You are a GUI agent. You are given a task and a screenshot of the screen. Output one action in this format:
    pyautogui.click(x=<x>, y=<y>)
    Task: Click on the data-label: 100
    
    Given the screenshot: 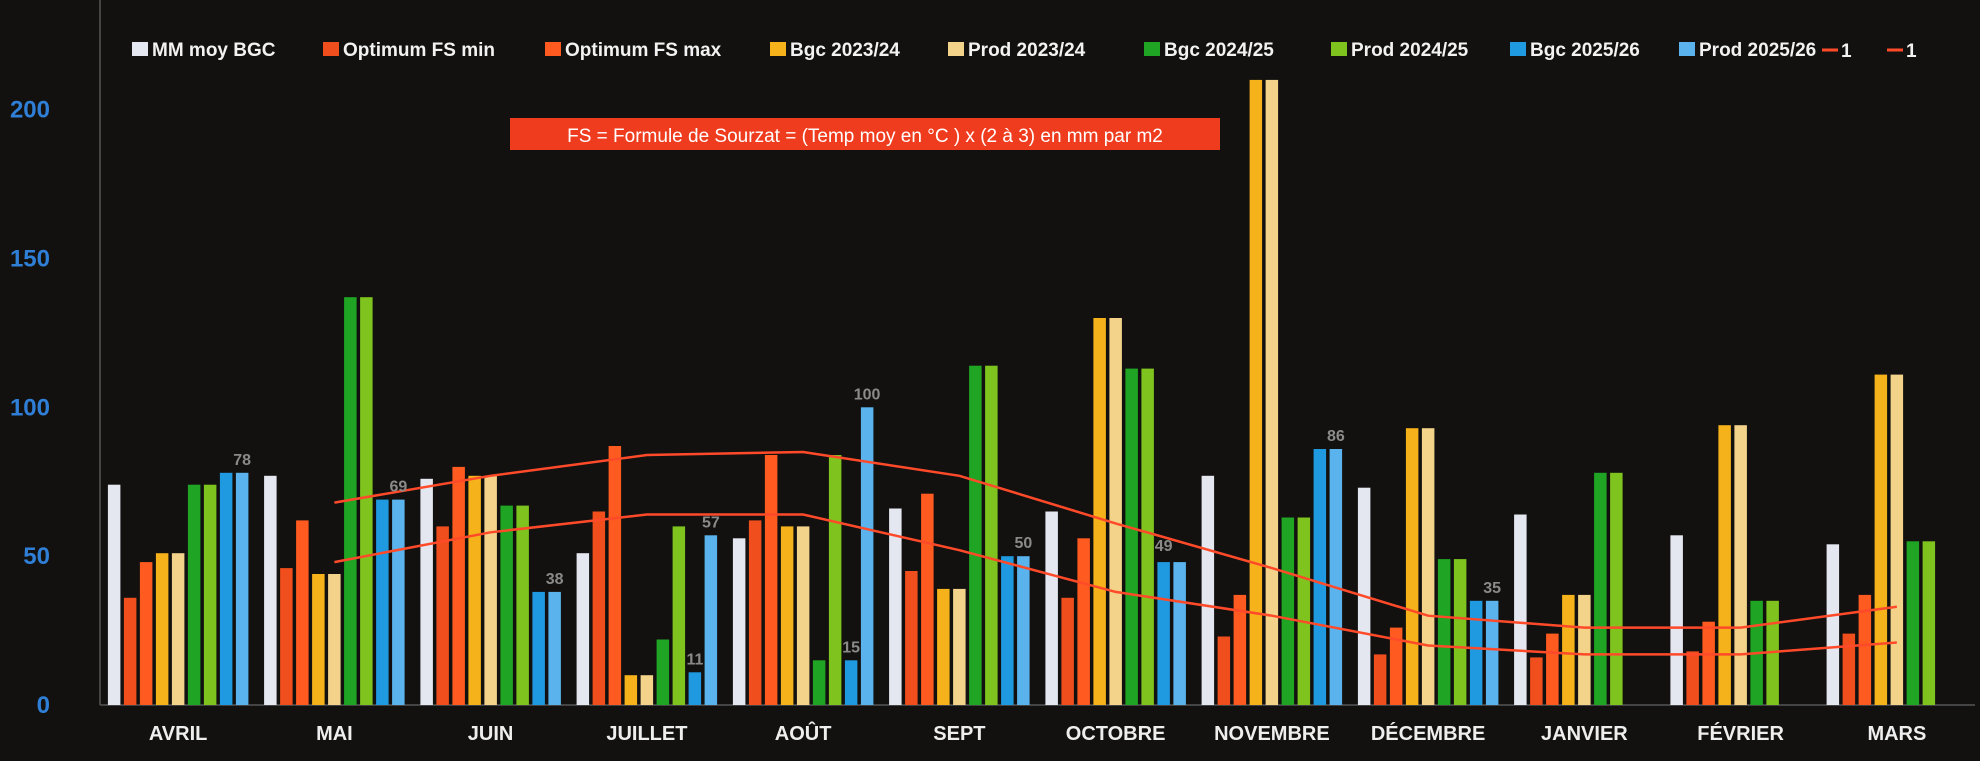 What is the action you would take?
    pyautogui.click(x=867, y=394)
    